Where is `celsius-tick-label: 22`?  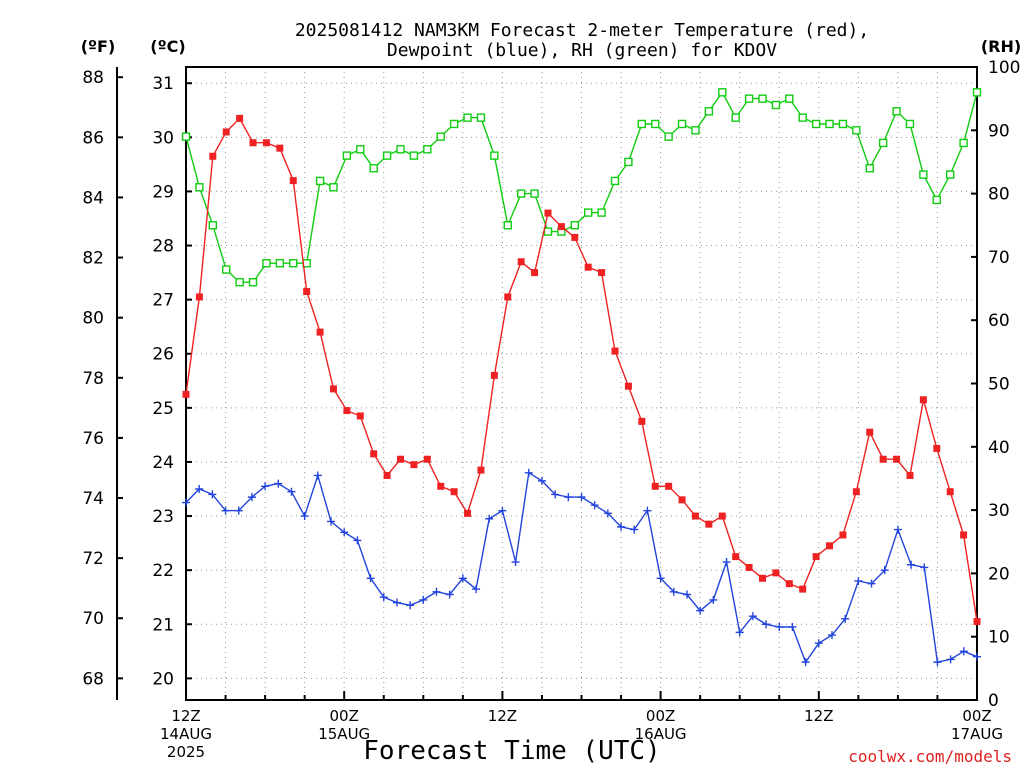
celsius-tick-label: 22 is located at coordinates (163, 571).